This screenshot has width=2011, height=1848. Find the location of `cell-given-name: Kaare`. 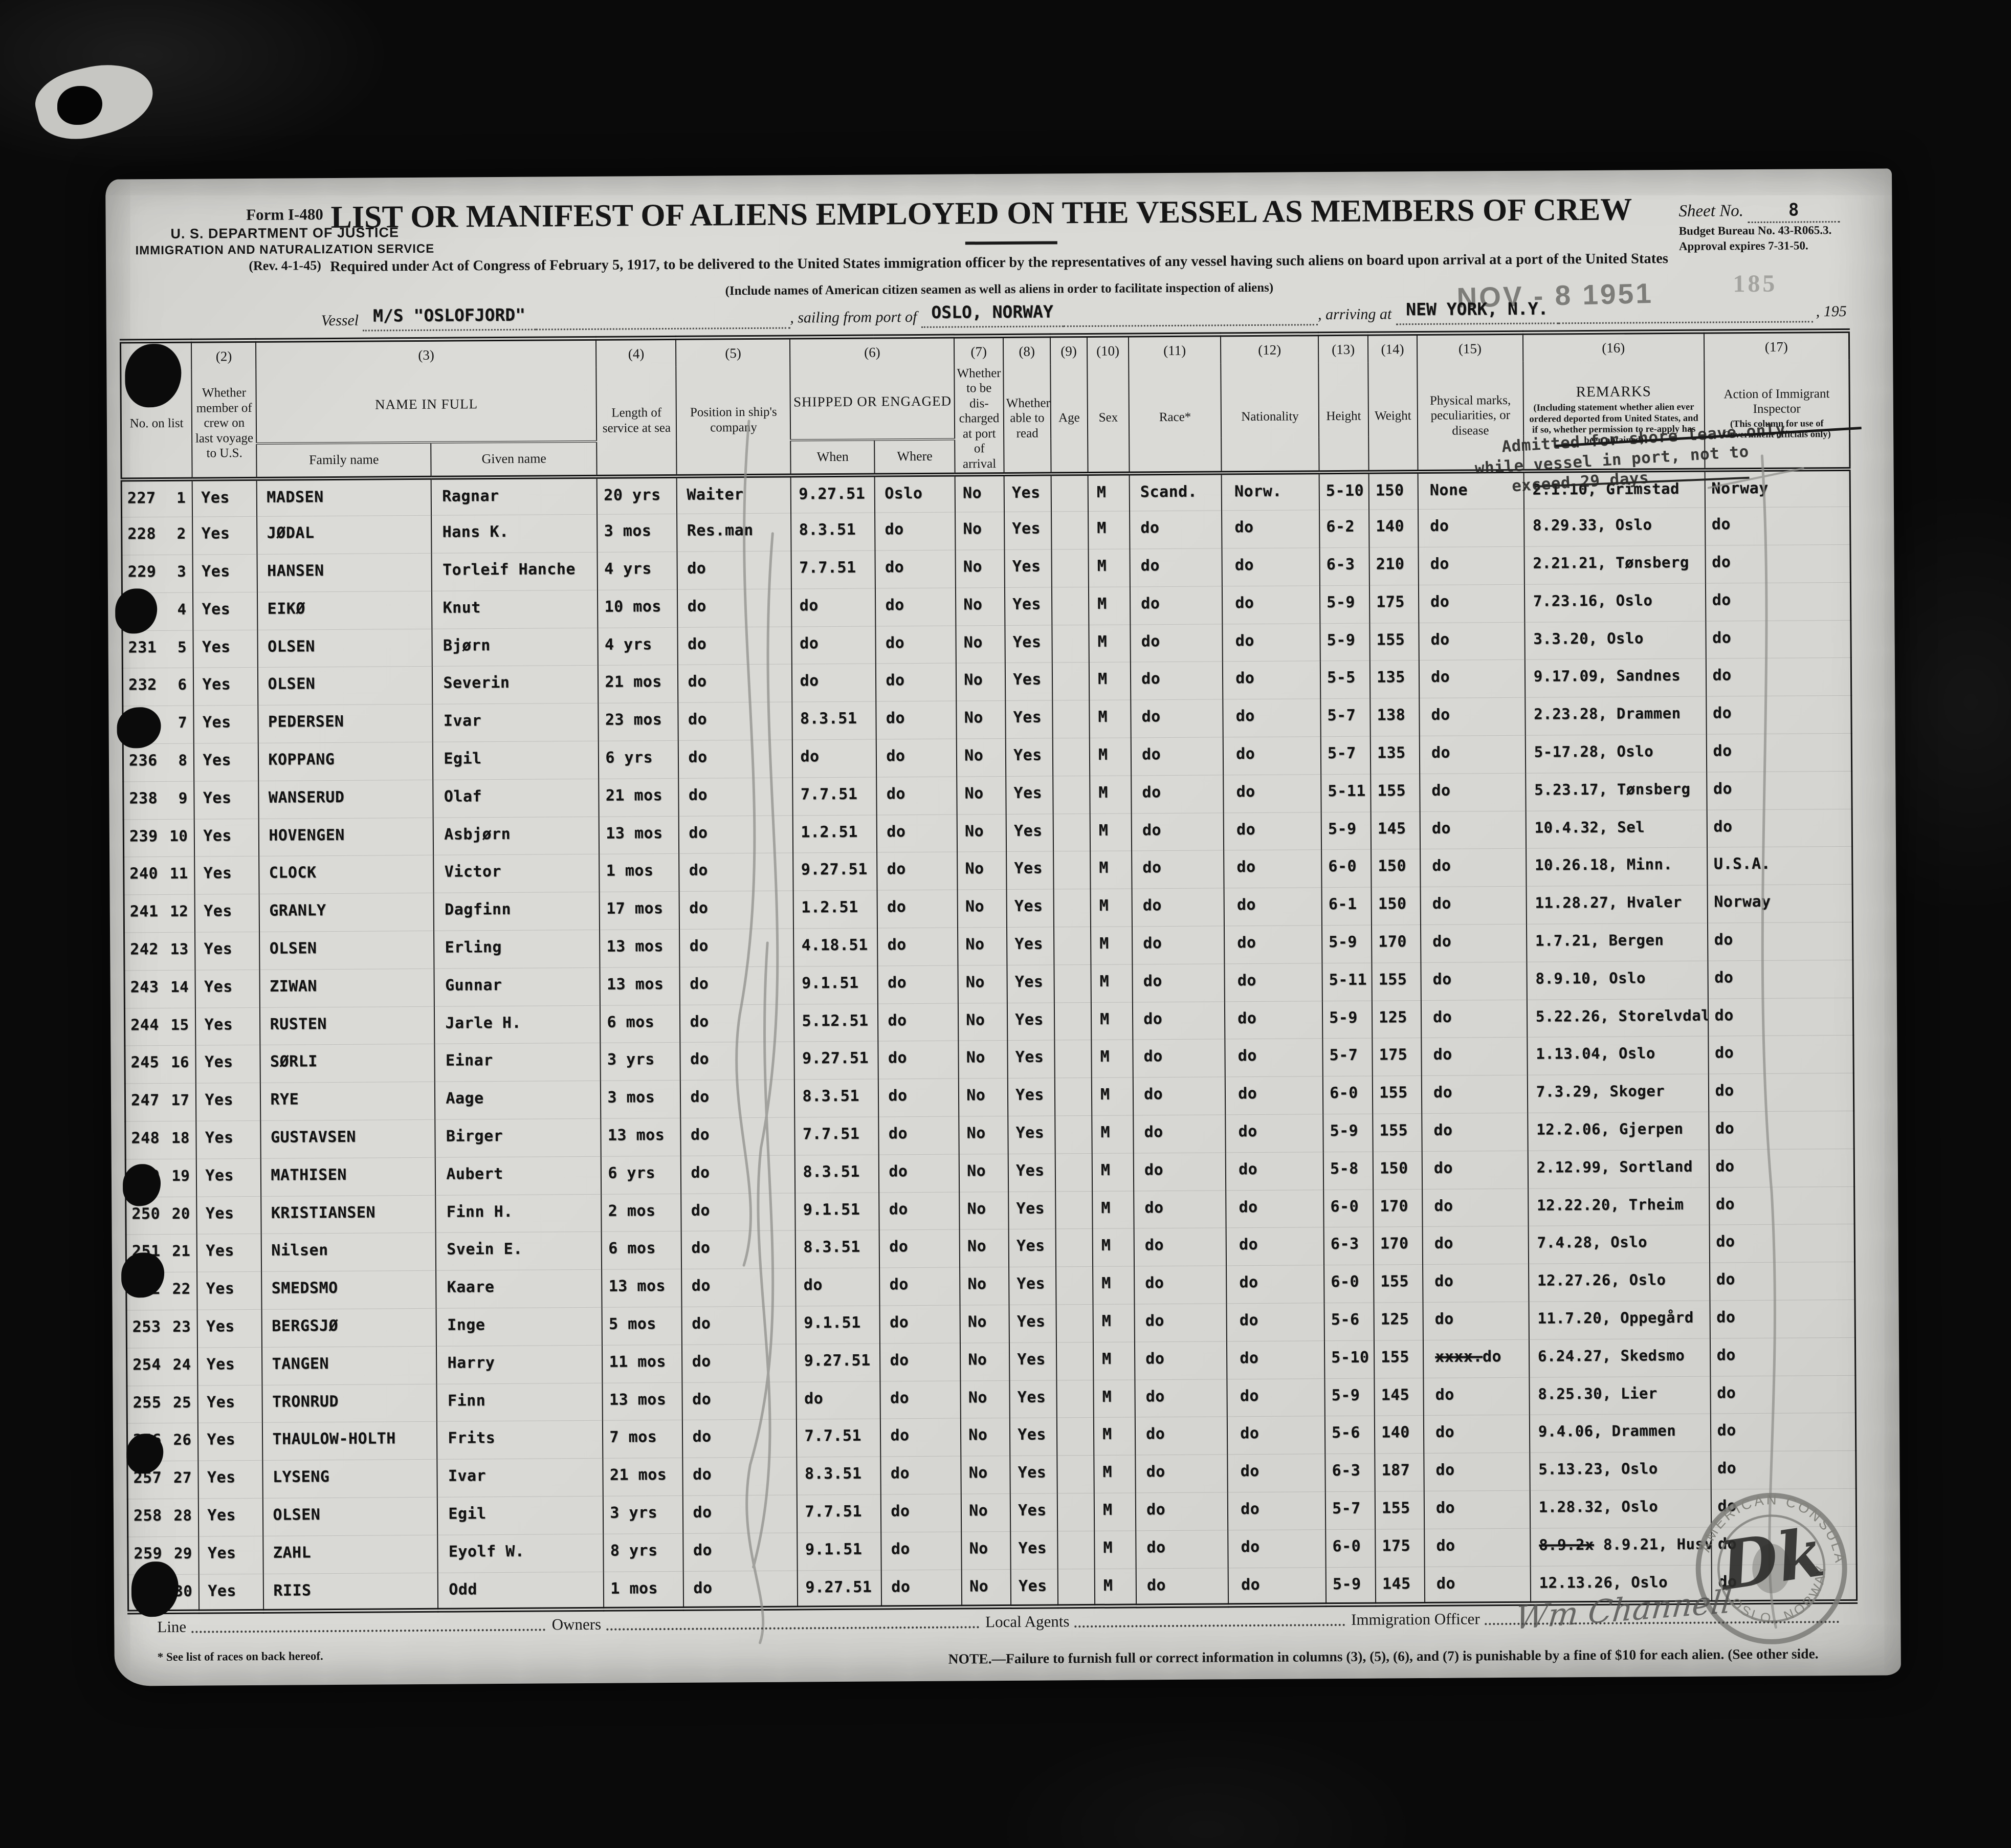

cell-given-name: Kaare is located at coordinates (519, 1289).